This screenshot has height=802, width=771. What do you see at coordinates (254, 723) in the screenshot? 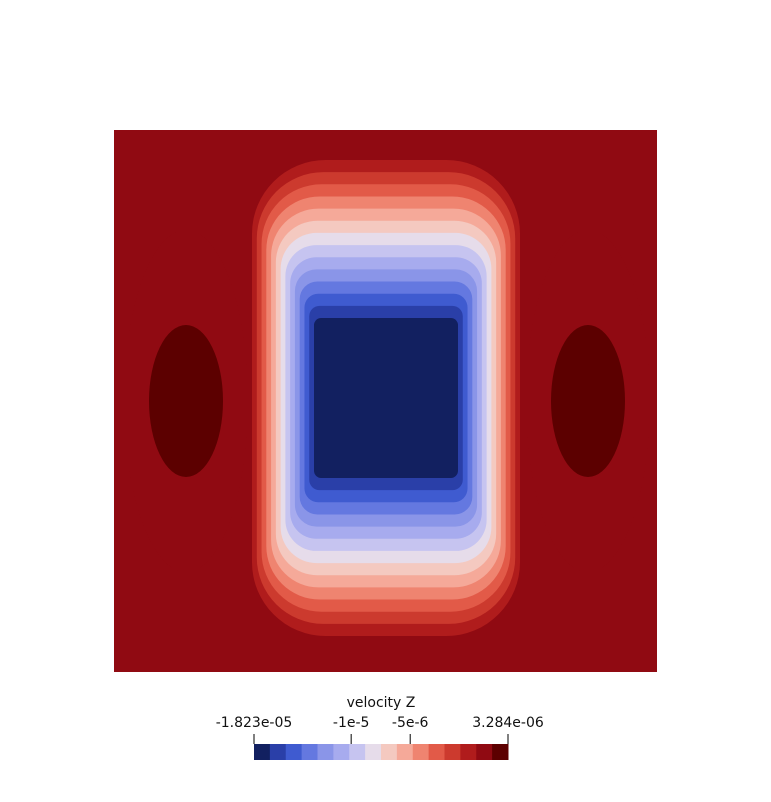
I see `colorbar-tick-label: -1.823e-05` at bounding box center [254, 723].